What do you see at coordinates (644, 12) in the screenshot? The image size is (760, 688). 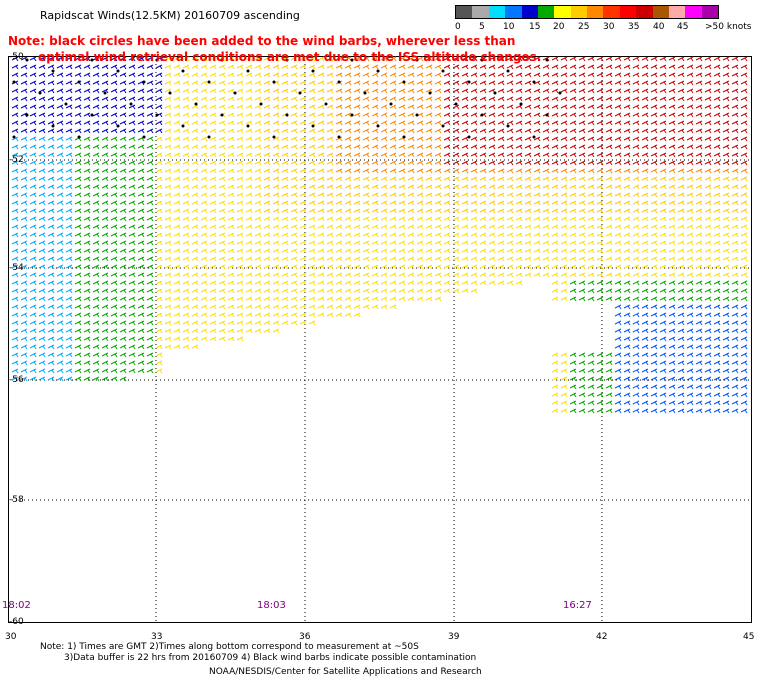 I see `legend-swatch` at bounding box center [644, 12].